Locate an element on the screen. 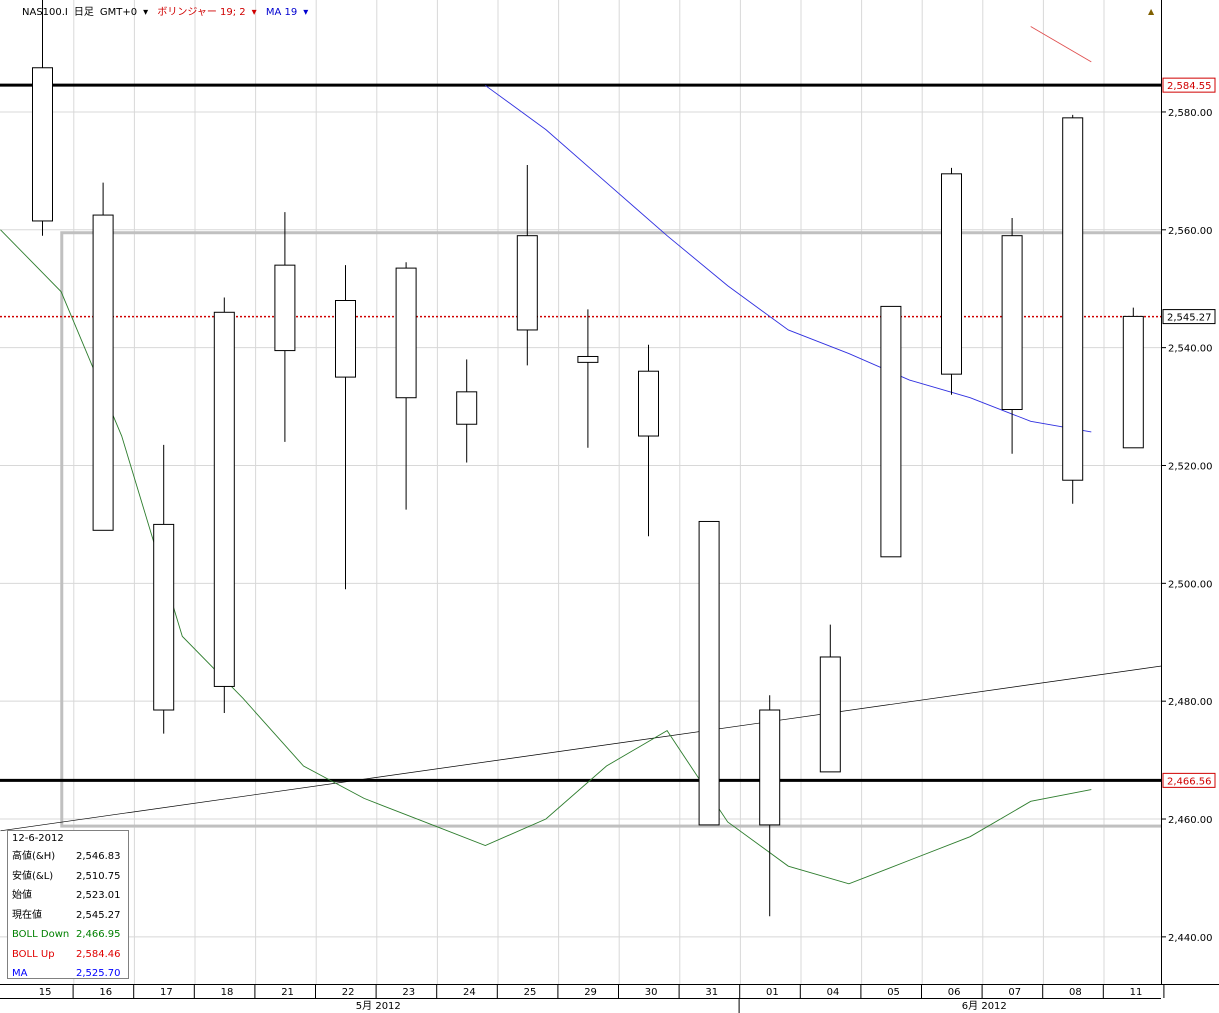  legend-row: 安値(&L) 2,510.75 is located at coordinates (68, 877).